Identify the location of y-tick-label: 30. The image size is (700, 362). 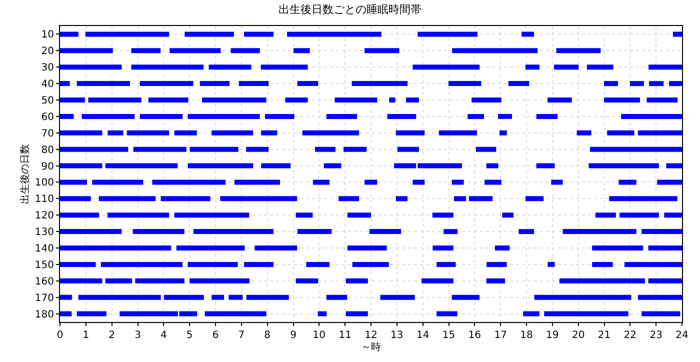
(47, 68).